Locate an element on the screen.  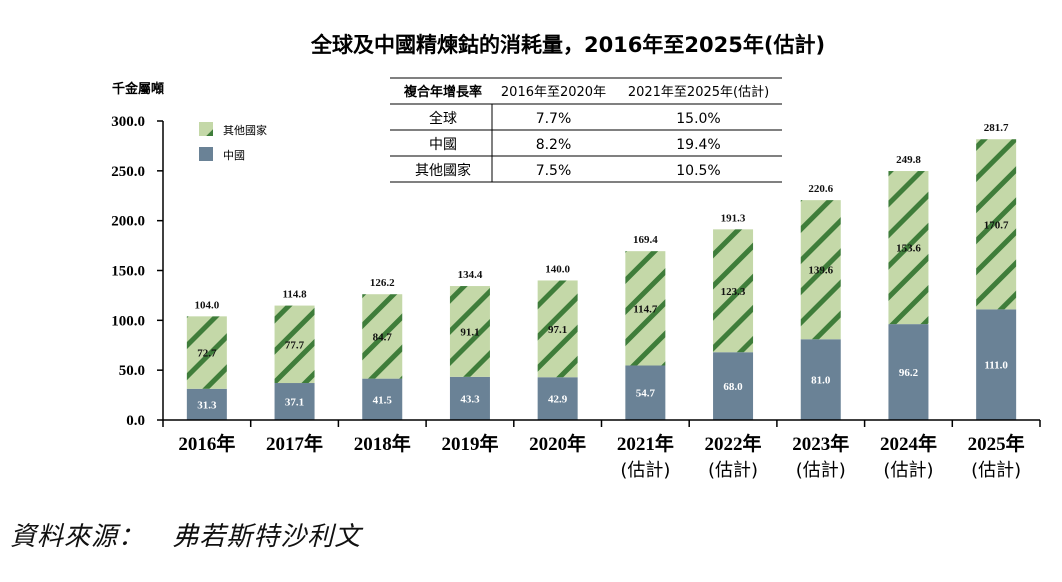
legend-swatch-other-countries is located at coordinates (206, 129).